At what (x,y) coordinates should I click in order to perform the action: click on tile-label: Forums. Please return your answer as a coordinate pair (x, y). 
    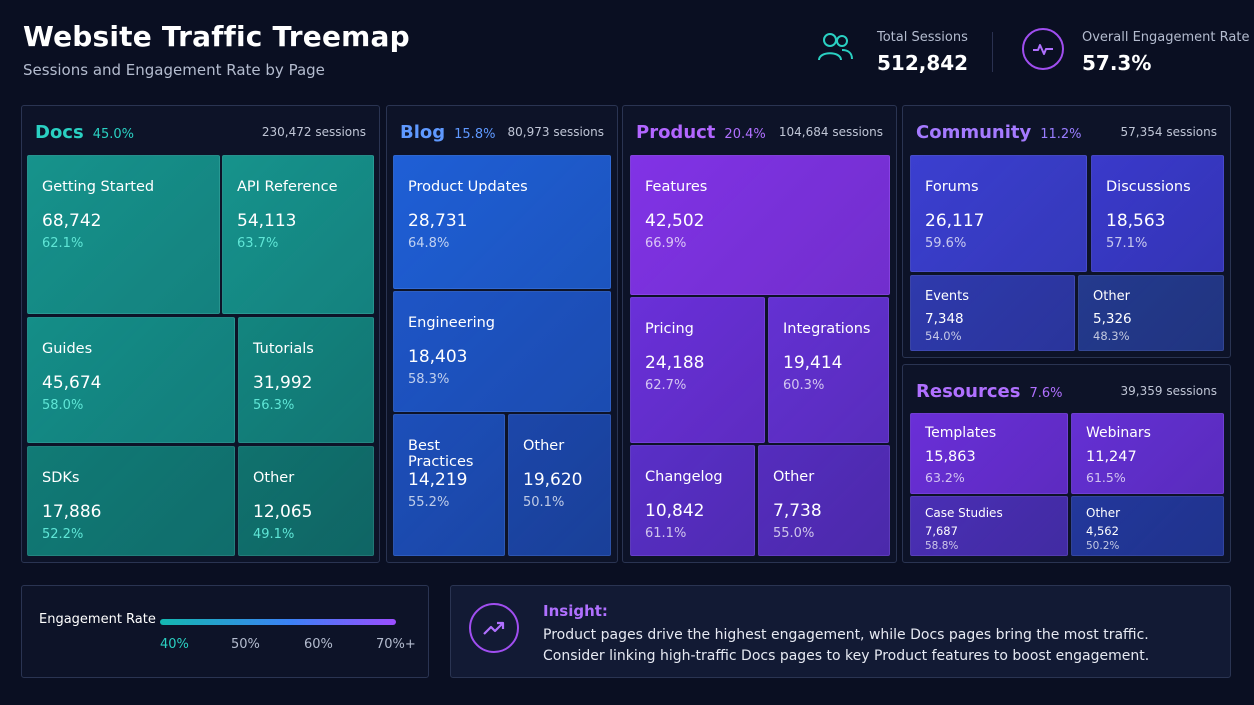
    Looking at the image, I should click on (952, 187).